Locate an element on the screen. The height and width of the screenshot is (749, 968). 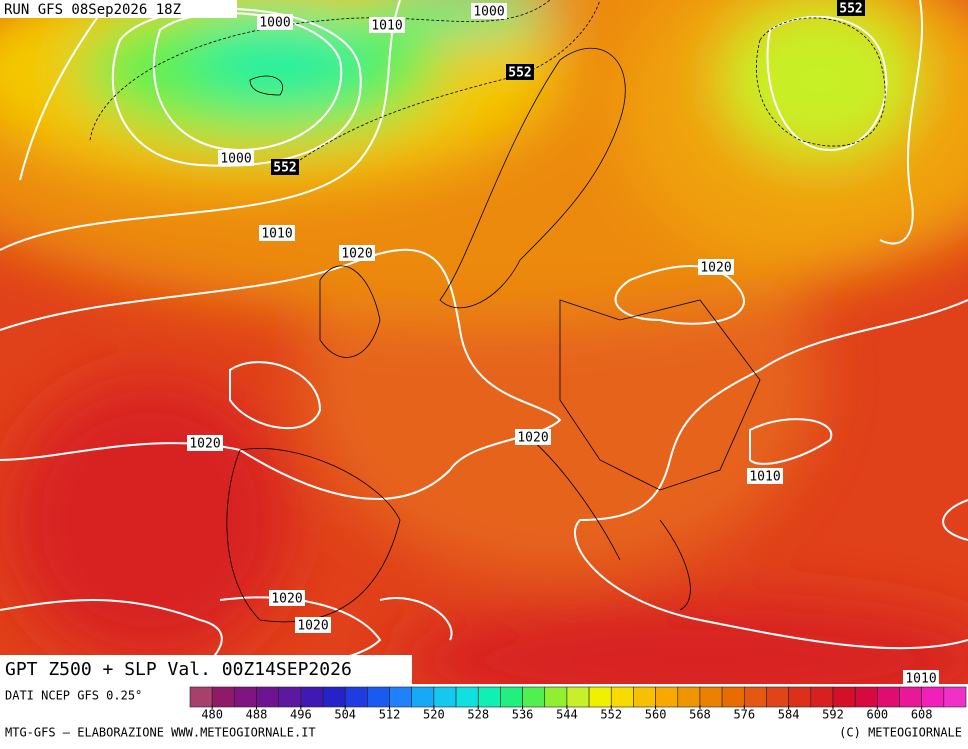
colorbar-tick-label: 536 is located at coordinates (523, 715).